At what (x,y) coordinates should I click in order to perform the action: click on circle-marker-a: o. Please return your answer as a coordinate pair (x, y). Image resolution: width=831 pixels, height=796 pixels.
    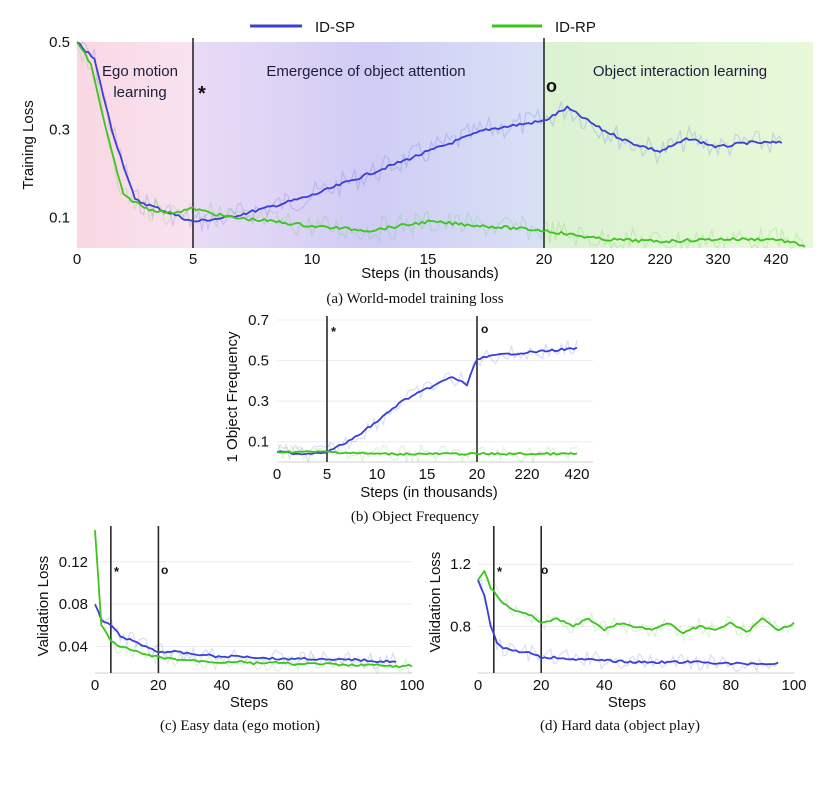
    Looking at the image, I should click on (551, 86).